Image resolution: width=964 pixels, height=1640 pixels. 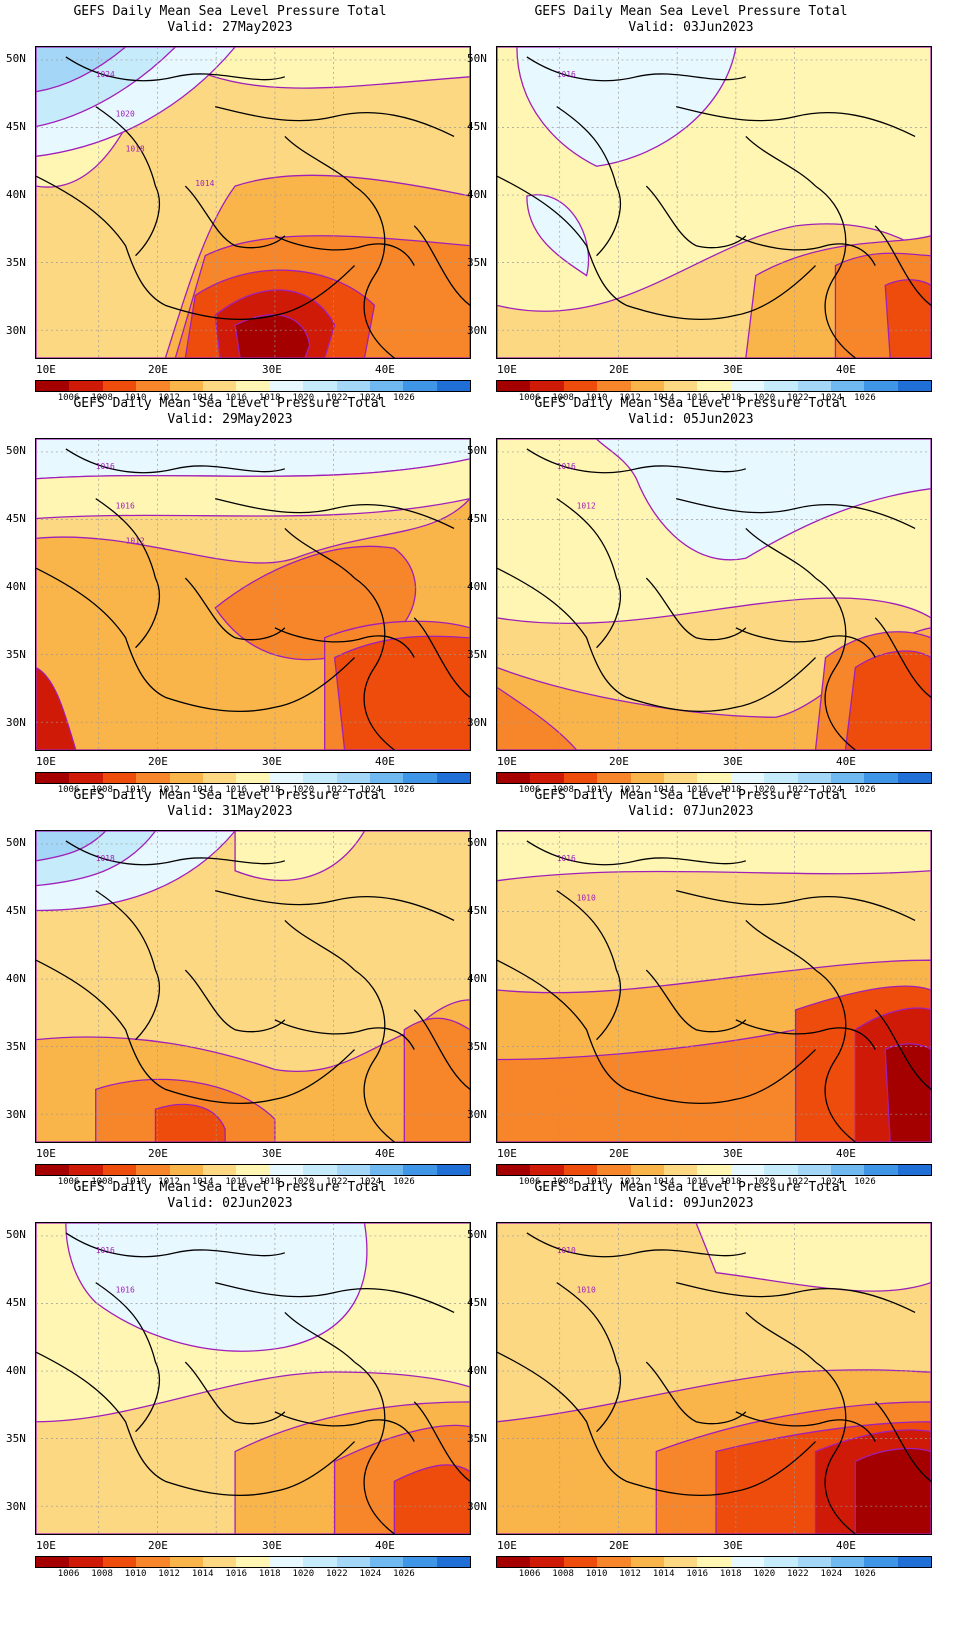 What do you see at coordinates (253, 594) in the screenshot?
I see `pressure-map: 1016 1016 1012` at bounding box center [253, 594].